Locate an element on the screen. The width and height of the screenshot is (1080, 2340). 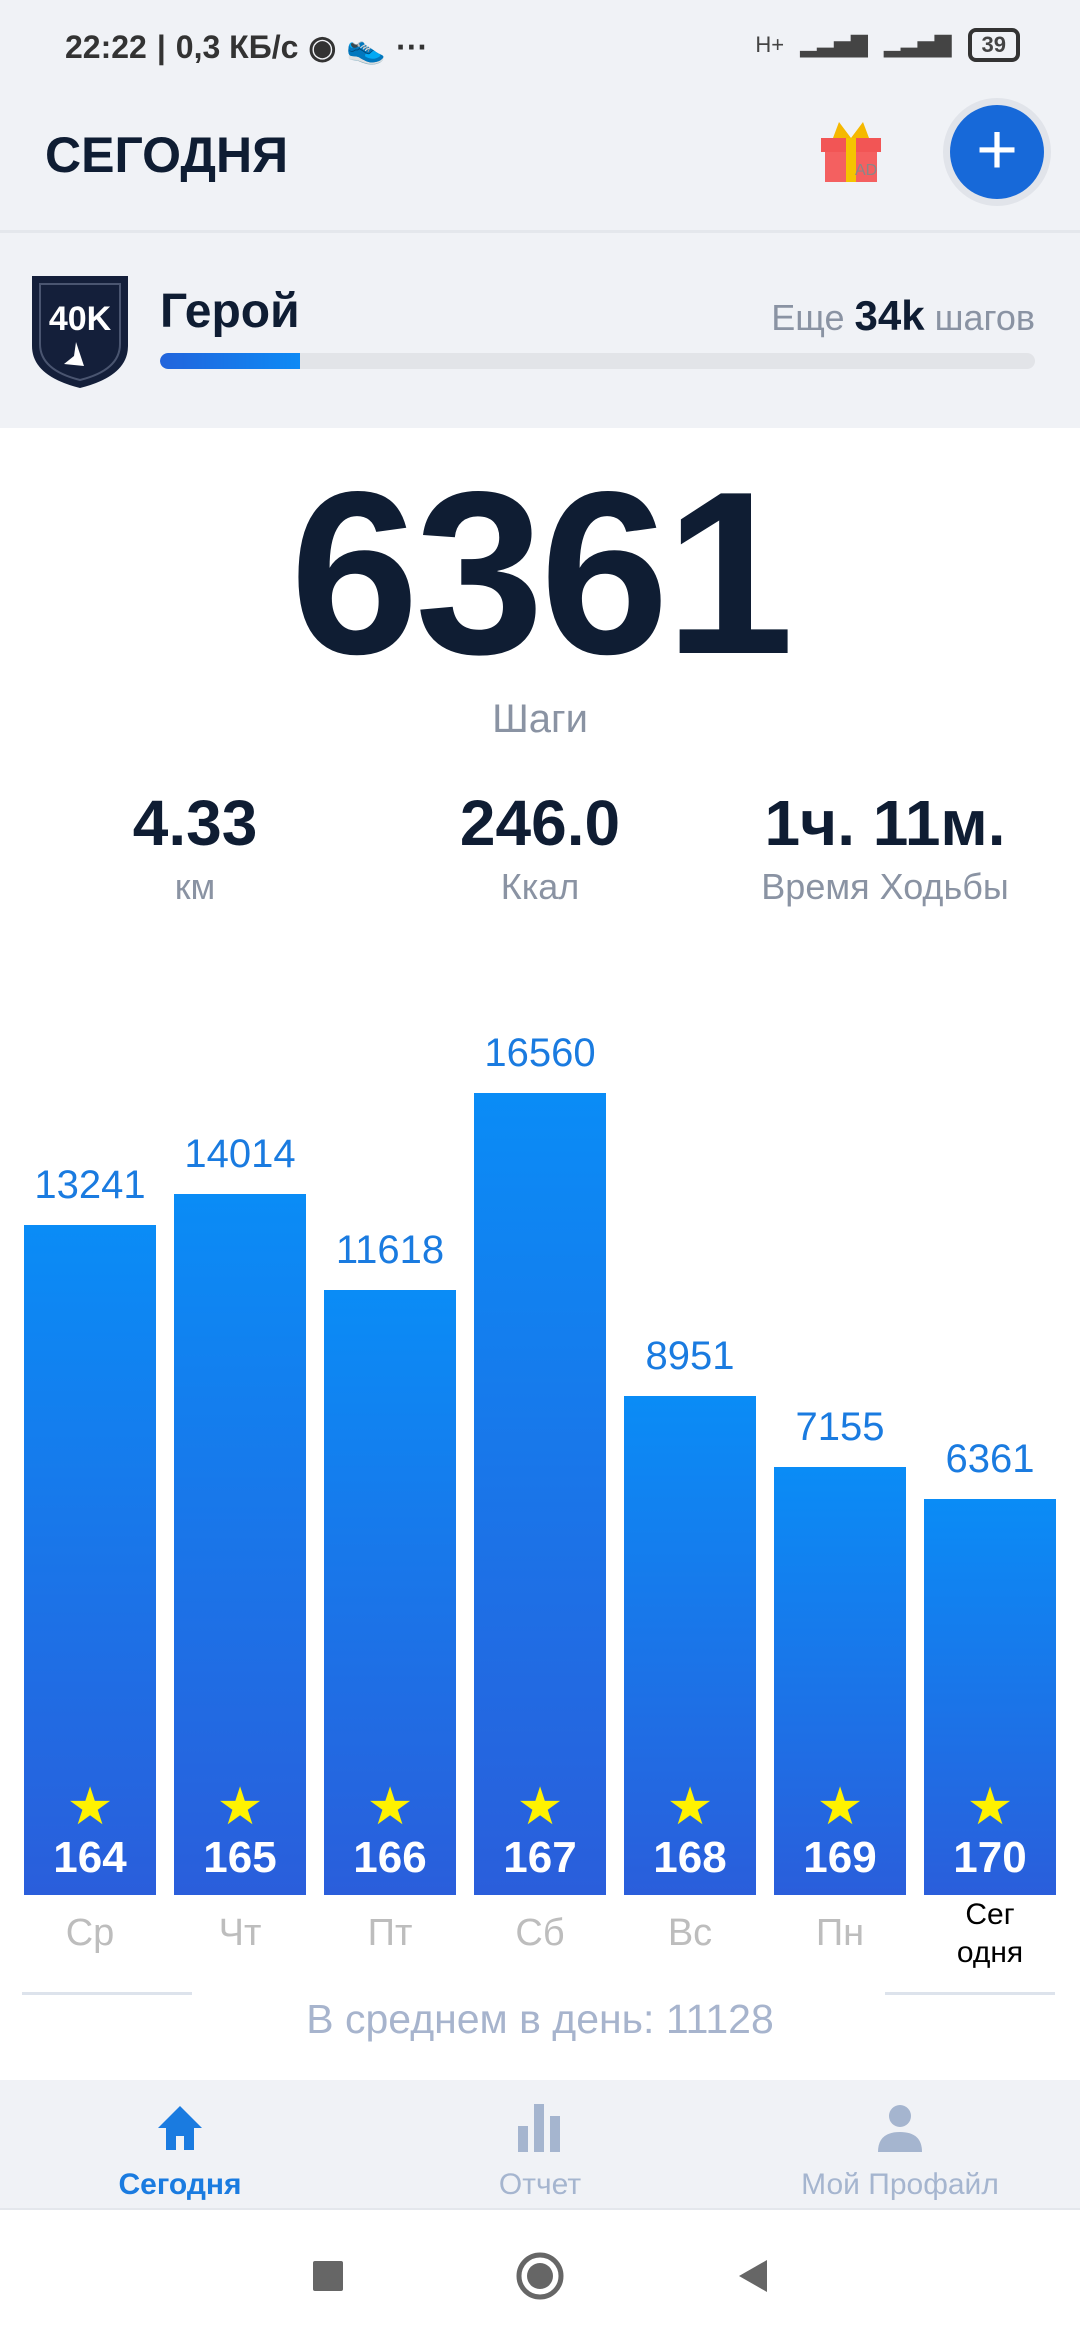
bar-value-label: 7155 is located at coordinates (840, 1427).